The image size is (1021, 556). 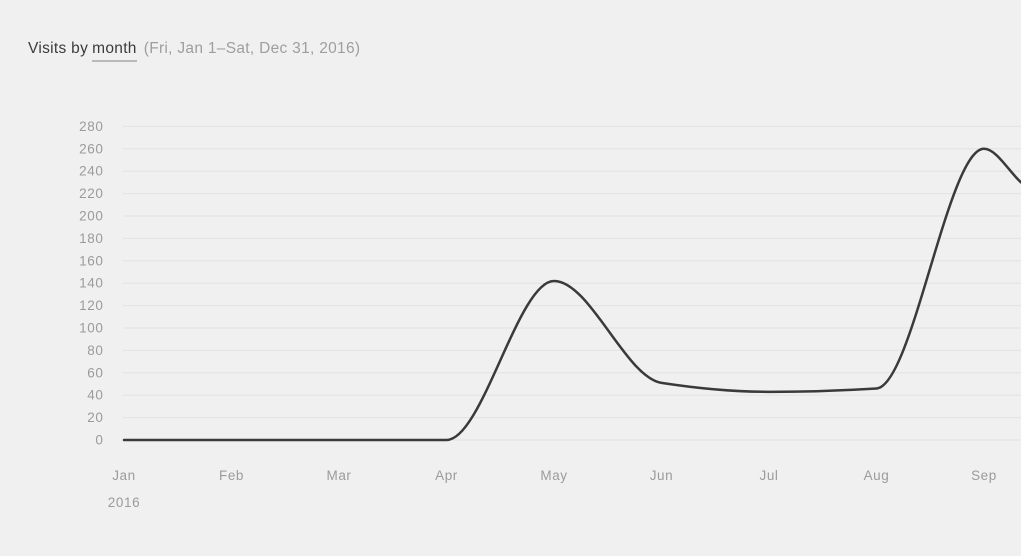 What do you see at coordinates (58, 48) in the screenshot?
I see `chart-title-prefix: Visits by` at bounding box center [58, 48].